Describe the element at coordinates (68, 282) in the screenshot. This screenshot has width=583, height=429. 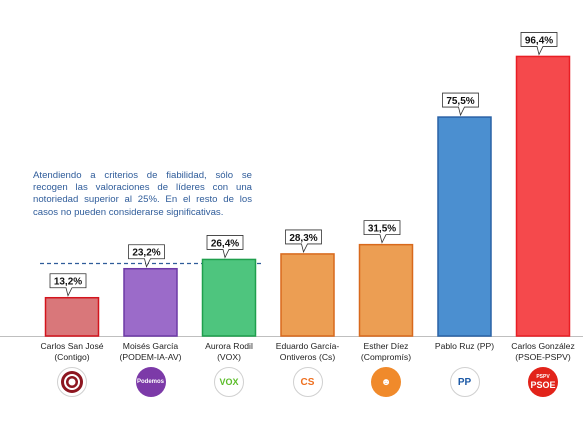
I see `data-label: 13,2%` at that location.